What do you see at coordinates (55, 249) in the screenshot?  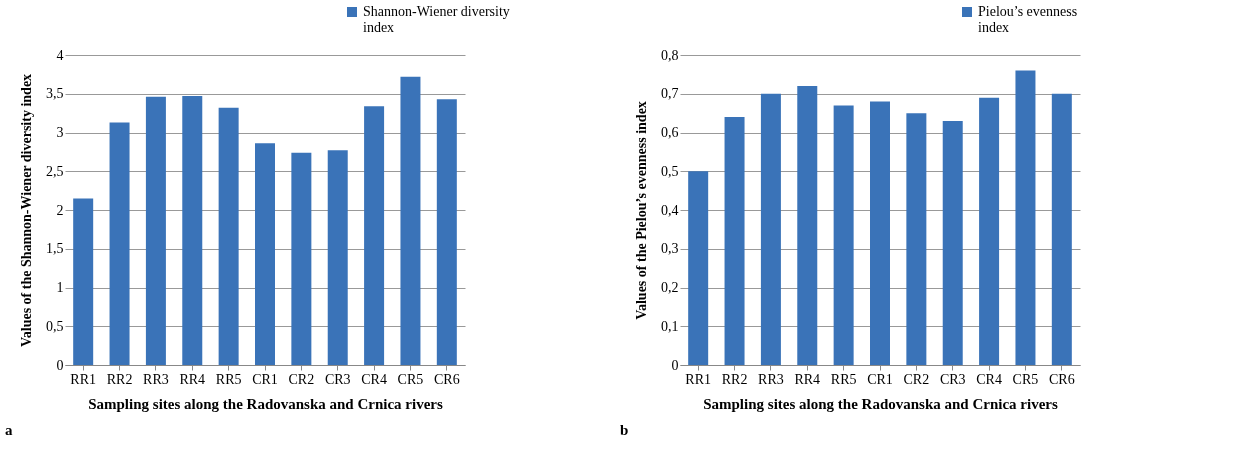 I see `y-tick-label: 1,5` at bounding box center [55, 249].